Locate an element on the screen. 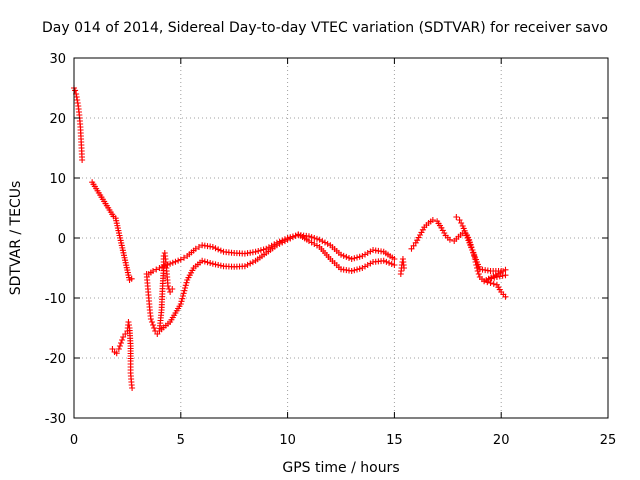 The height and width of the screenshot is (480, 640). y-axis-title: SDTVAR / TECUs is located at coordinates (16, 238).